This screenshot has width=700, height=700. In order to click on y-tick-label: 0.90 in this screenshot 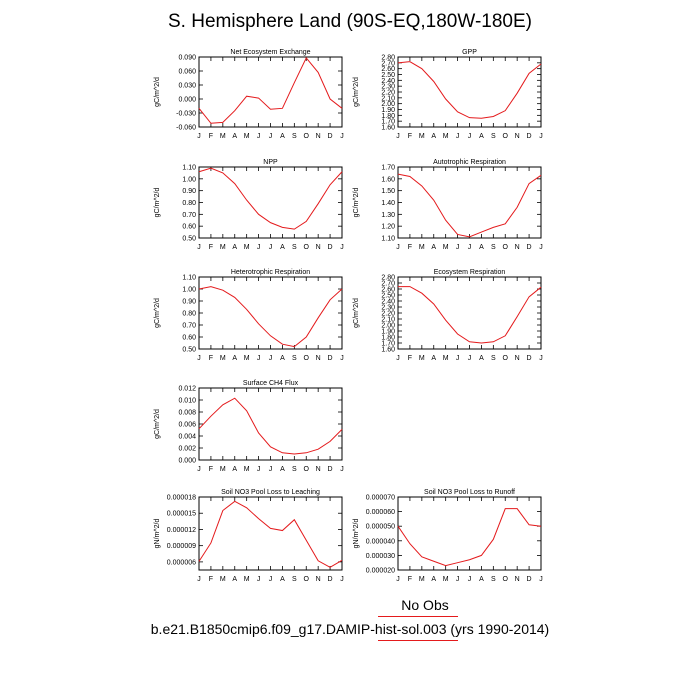, I will do `click(189, 302)`.